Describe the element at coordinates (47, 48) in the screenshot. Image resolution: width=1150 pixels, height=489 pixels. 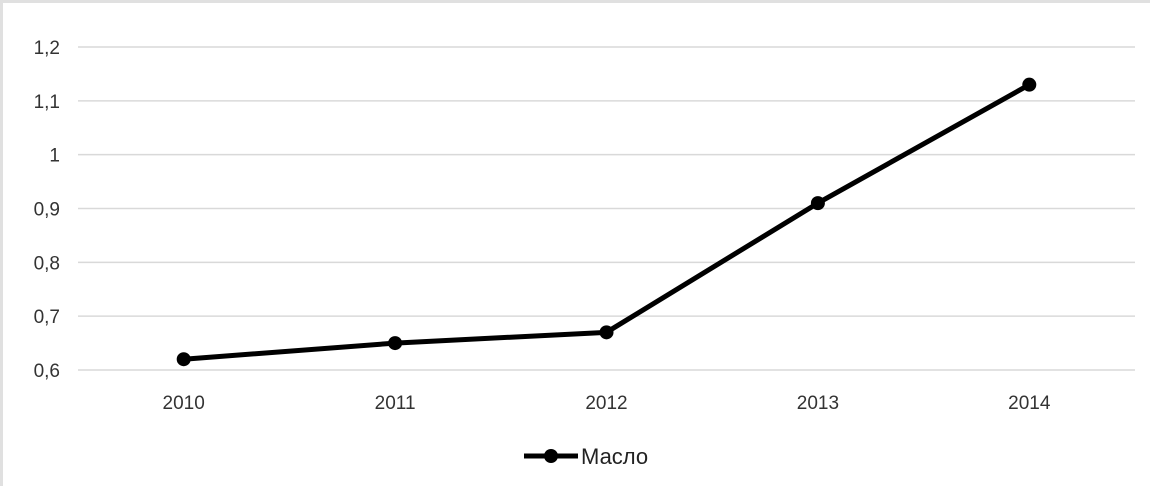
I see `y-tick-label: 1,2` at that location.